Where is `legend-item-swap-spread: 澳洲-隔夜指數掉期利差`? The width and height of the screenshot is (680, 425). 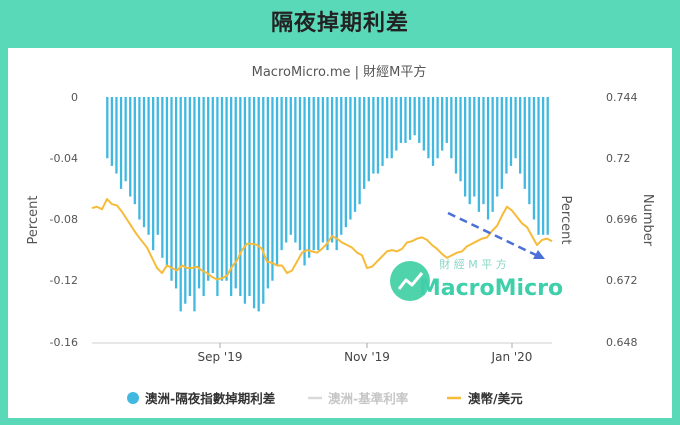 legend-item-swap-spread: 澳洲-隔夜指數掉期利差 is located at coordinates (201, 398).